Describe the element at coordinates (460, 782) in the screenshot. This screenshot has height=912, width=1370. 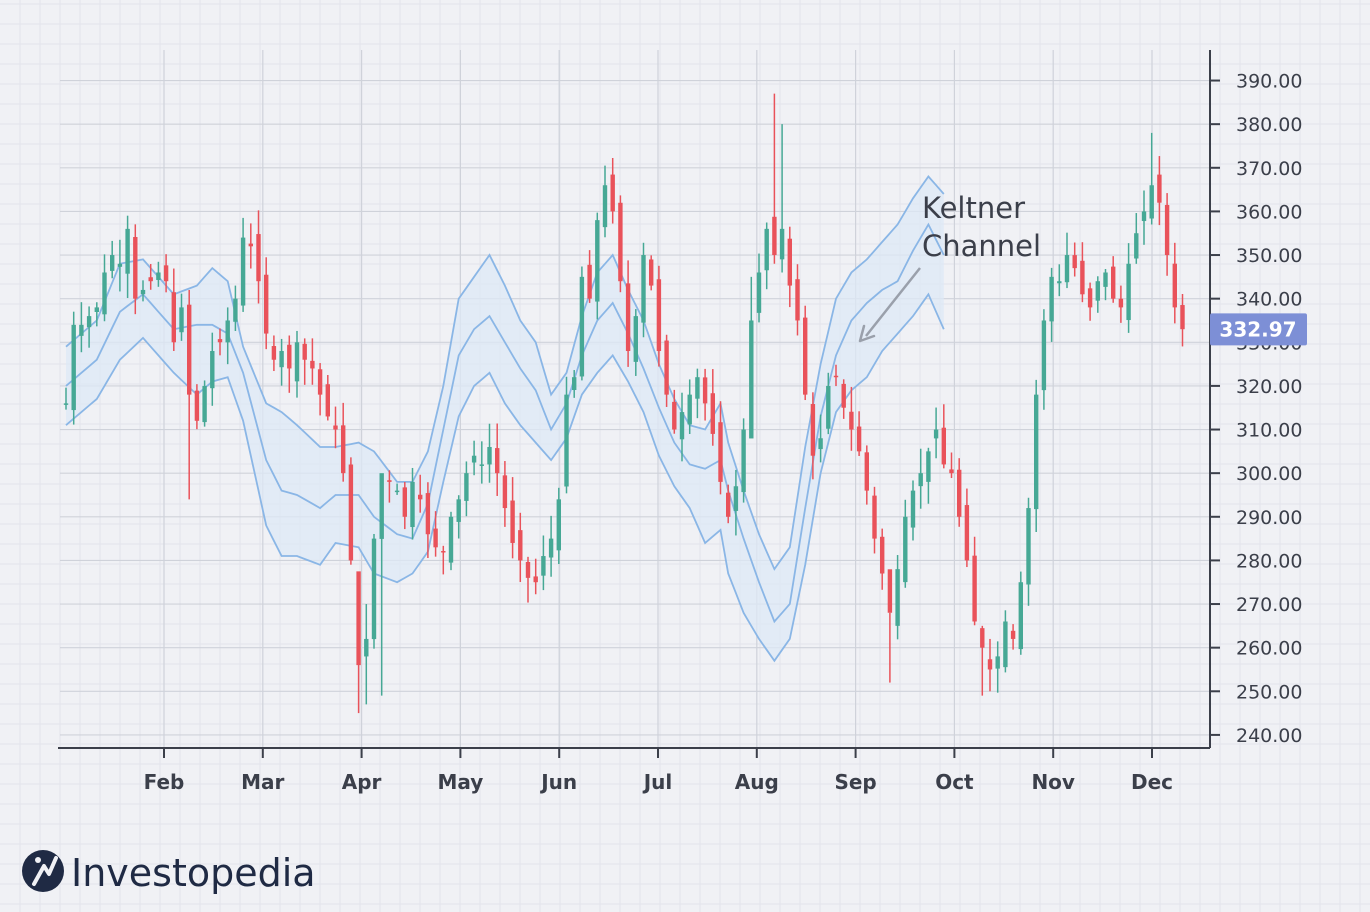
I see `x-tick-label: May` at that location.